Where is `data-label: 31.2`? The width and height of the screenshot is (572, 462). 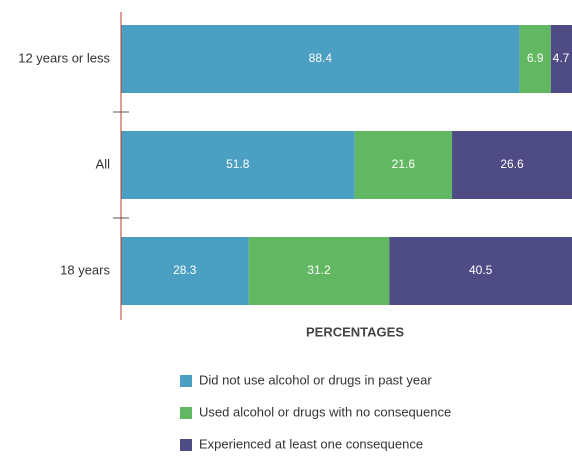 data-label: 31.2 is located at coordinates (319, 270).